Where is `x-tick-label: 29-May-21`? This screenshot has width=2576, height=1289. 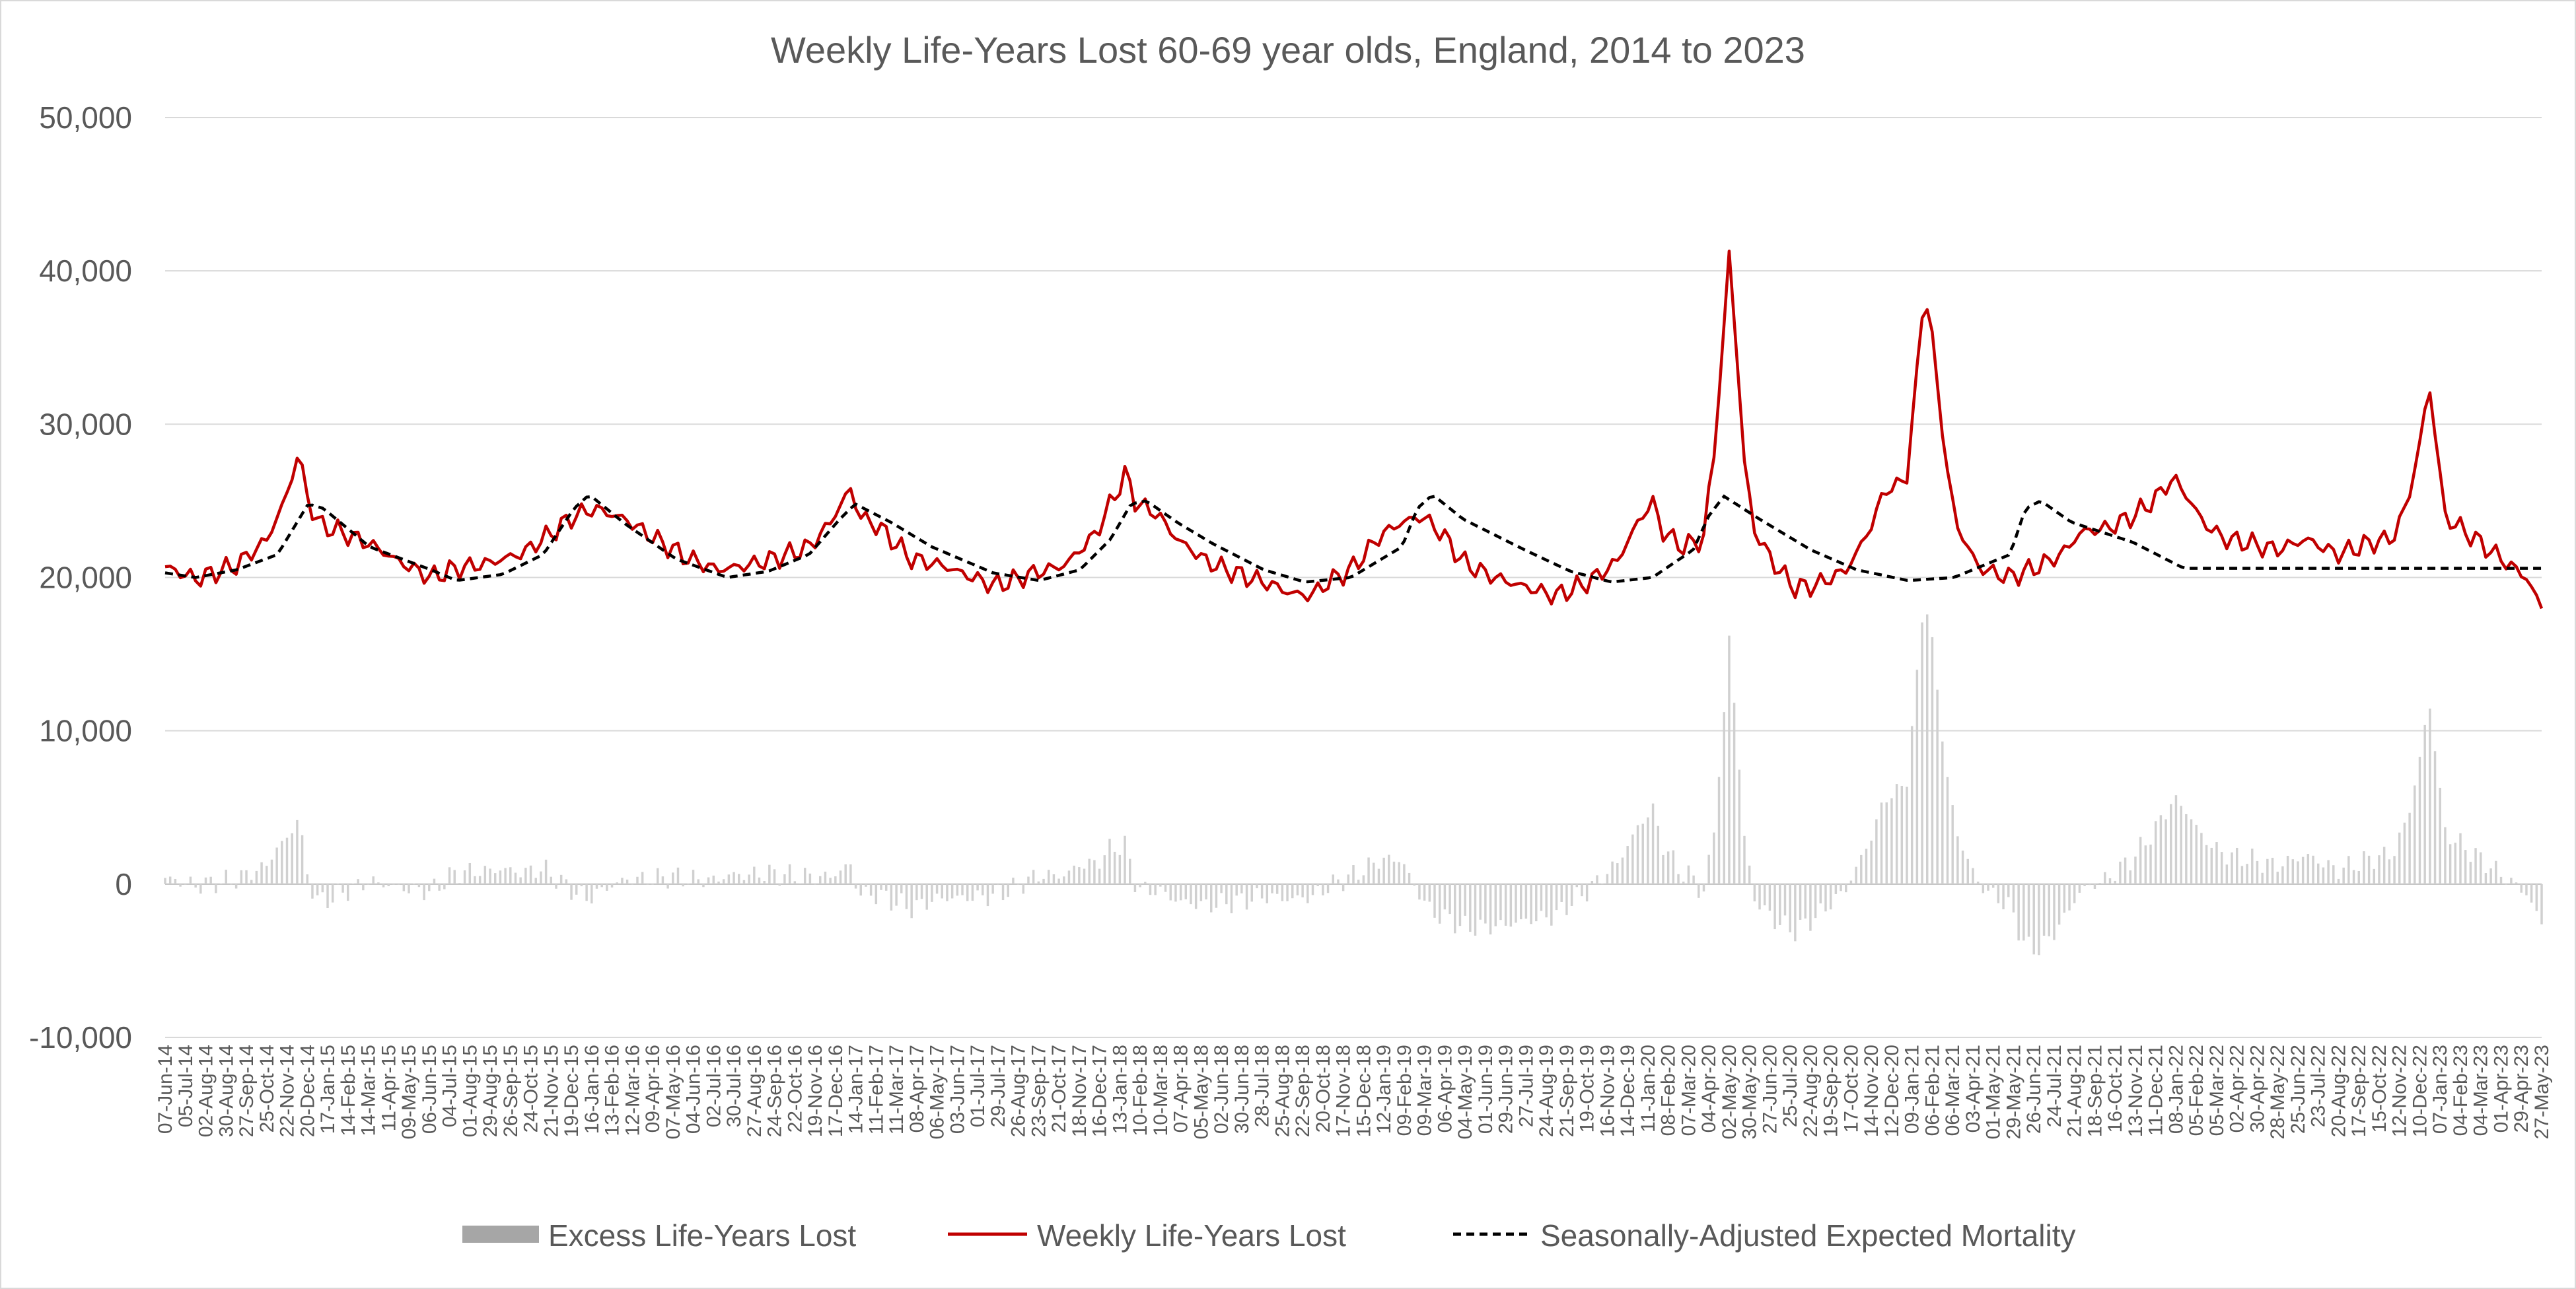 x-tick-label: 29-May-21 is located at coordinates (2014, 1092).